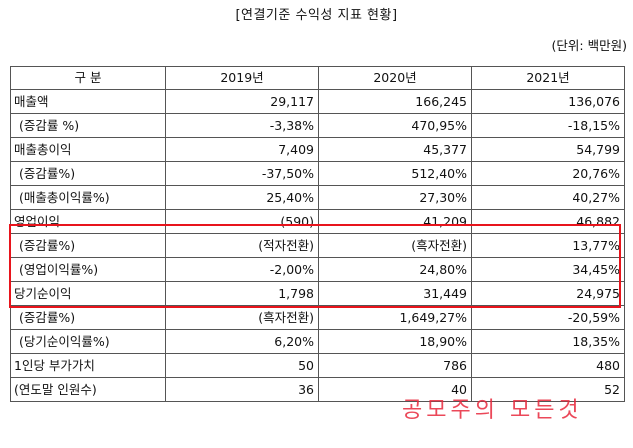  Describe the element at coordinates (492, 410) in the screenshot. I see `watermark-text: 공모주의 모든것` at that location.